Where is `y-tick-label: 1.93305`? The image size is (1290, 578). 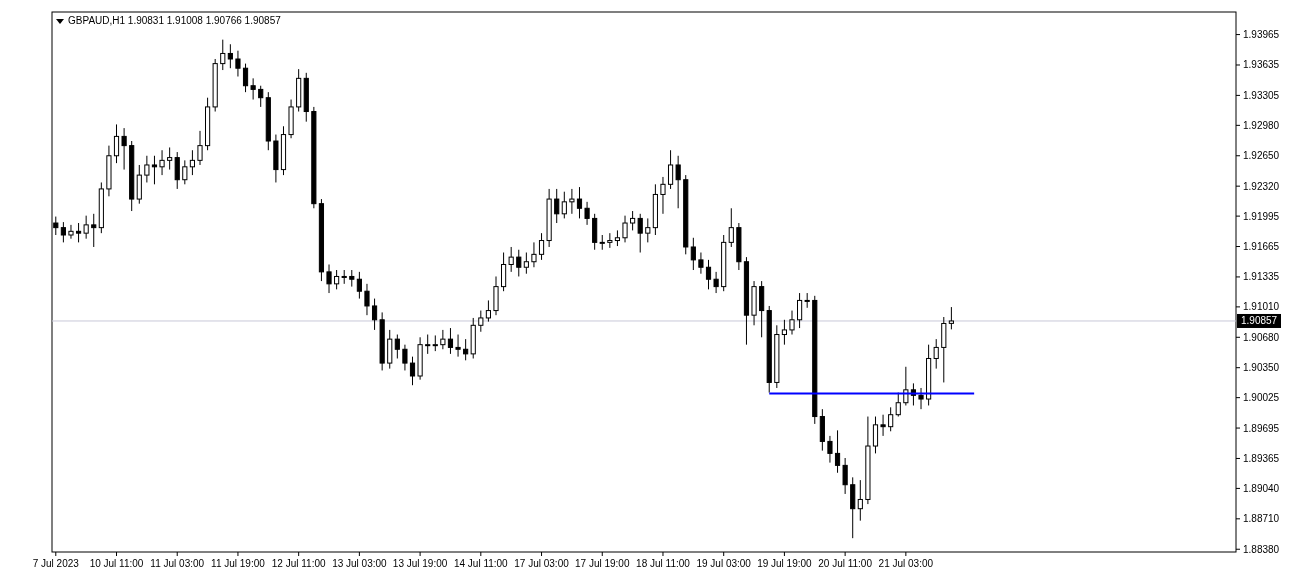
y-tick-label: 1.93305 is located at coordinates (1261, 95).